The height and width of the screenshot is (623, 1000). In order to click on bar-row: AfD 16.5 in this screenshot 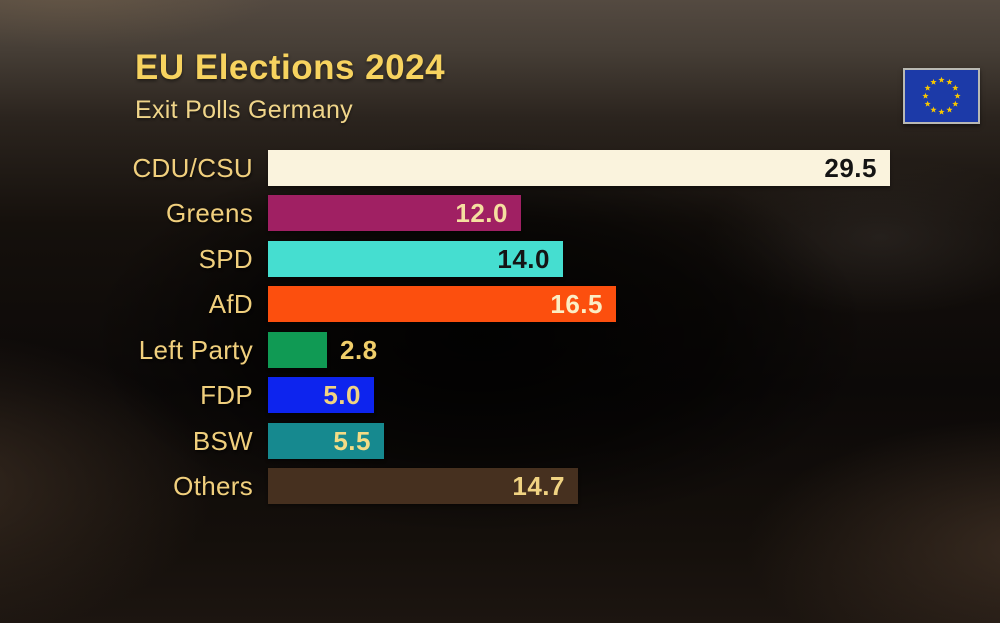, I will do `click(500, 304)`.